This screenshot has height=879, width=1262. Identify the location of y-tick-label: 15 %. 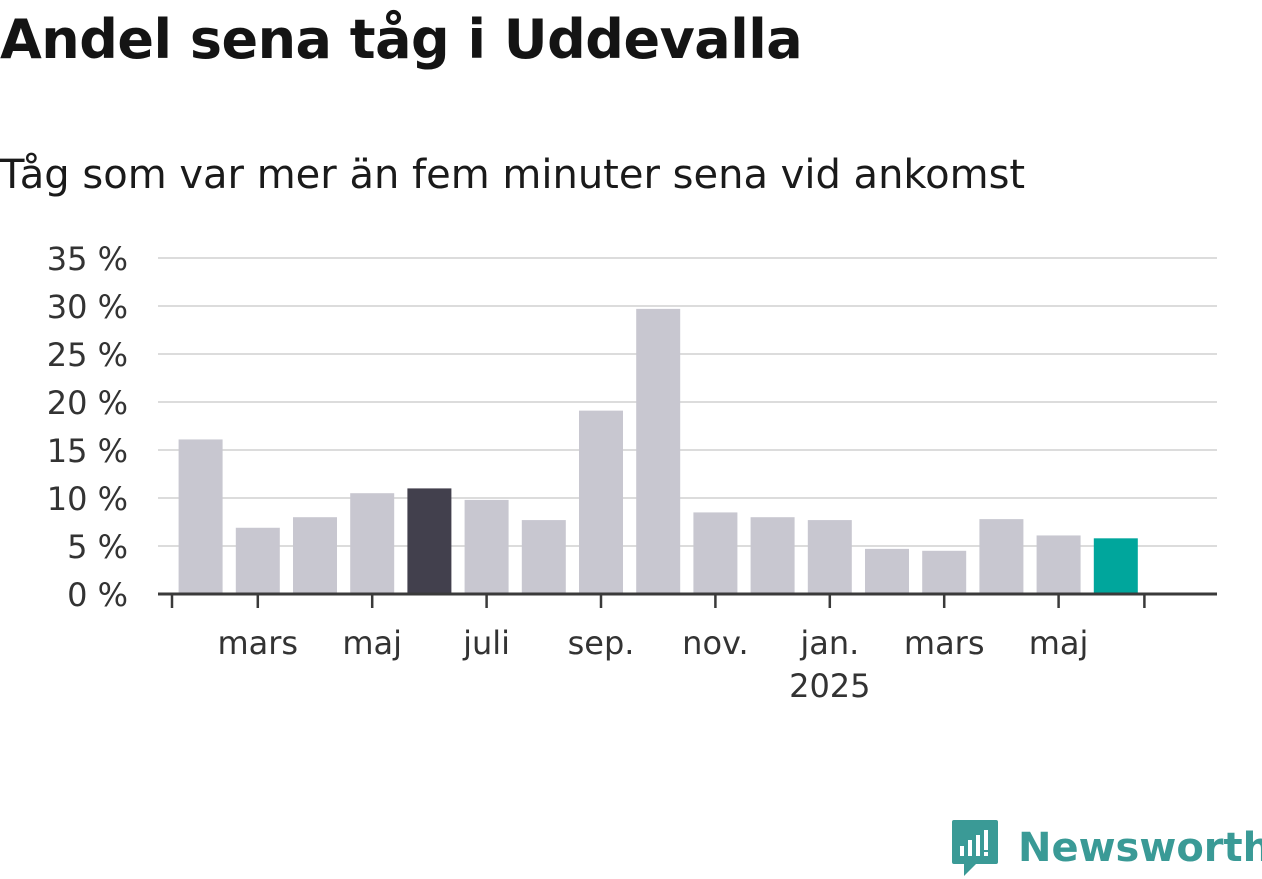
(87, 451).